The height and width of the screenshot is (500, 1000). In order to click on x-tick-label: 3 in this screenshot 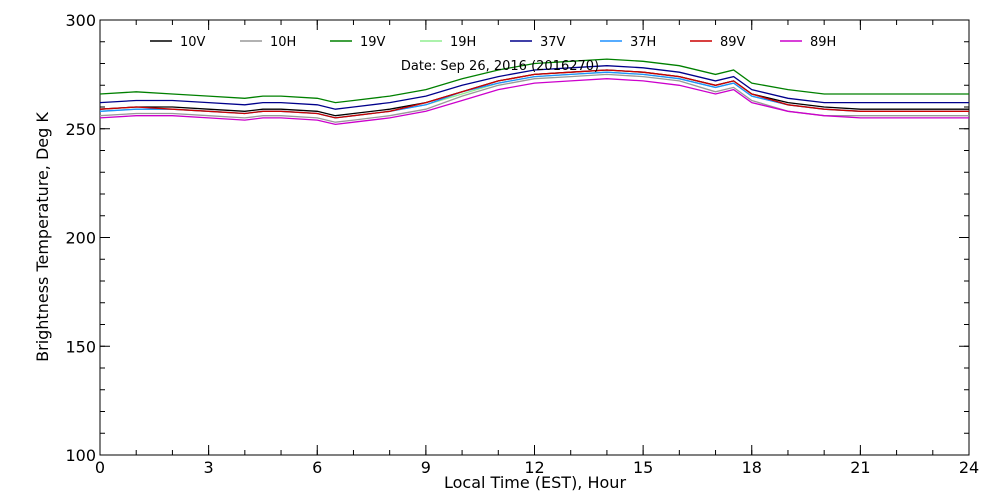, I will do `click(209, 467)`.